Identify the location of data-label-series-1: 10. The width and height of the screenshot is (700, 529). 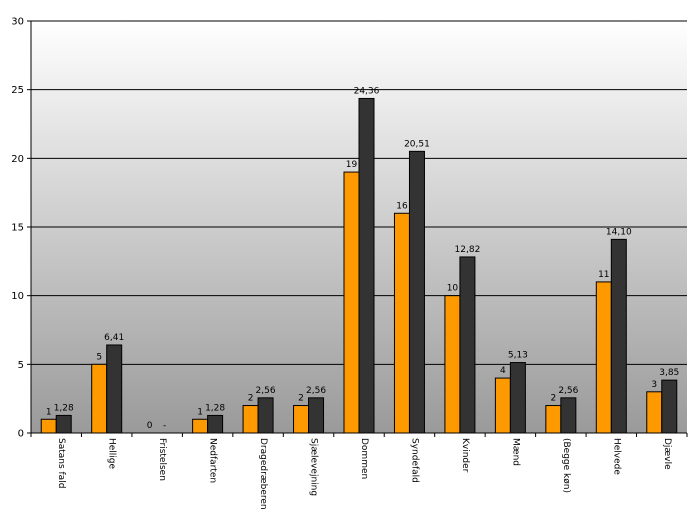
(453, 289).